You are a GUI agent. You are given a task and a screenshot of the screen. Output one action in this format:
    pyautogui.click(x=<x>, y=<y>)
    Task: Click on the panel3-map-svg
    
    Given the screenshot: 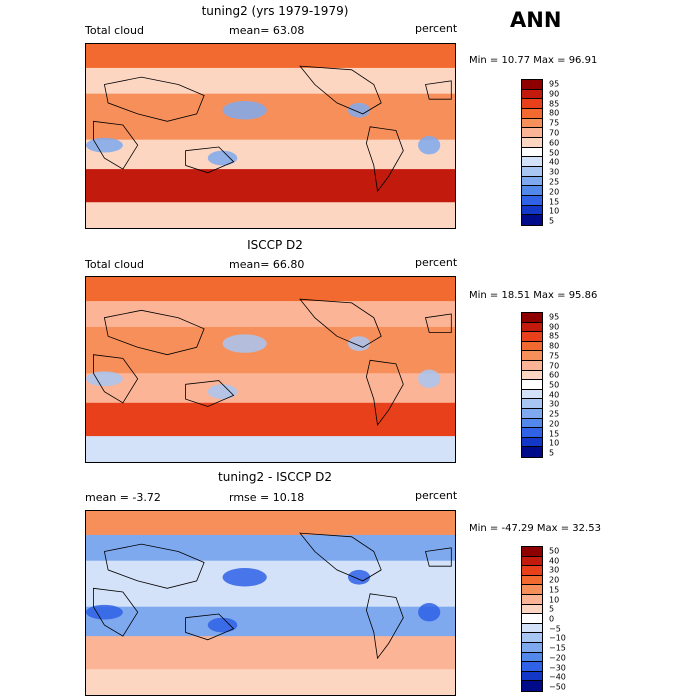 What is the action you would take?
    pyautogui.click(x=270, y=603)
    